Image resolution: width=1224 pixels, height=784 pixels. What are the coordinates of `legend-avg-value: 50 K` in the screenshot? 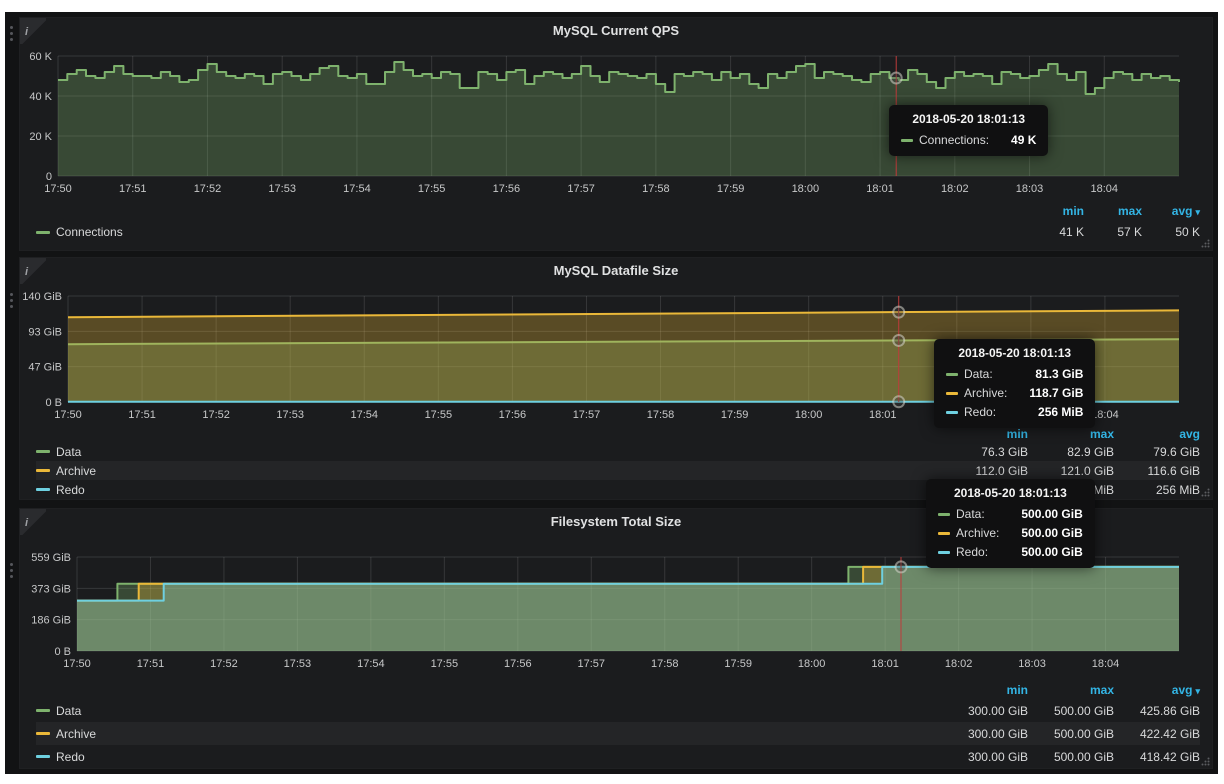 It's located at (1187, 232).